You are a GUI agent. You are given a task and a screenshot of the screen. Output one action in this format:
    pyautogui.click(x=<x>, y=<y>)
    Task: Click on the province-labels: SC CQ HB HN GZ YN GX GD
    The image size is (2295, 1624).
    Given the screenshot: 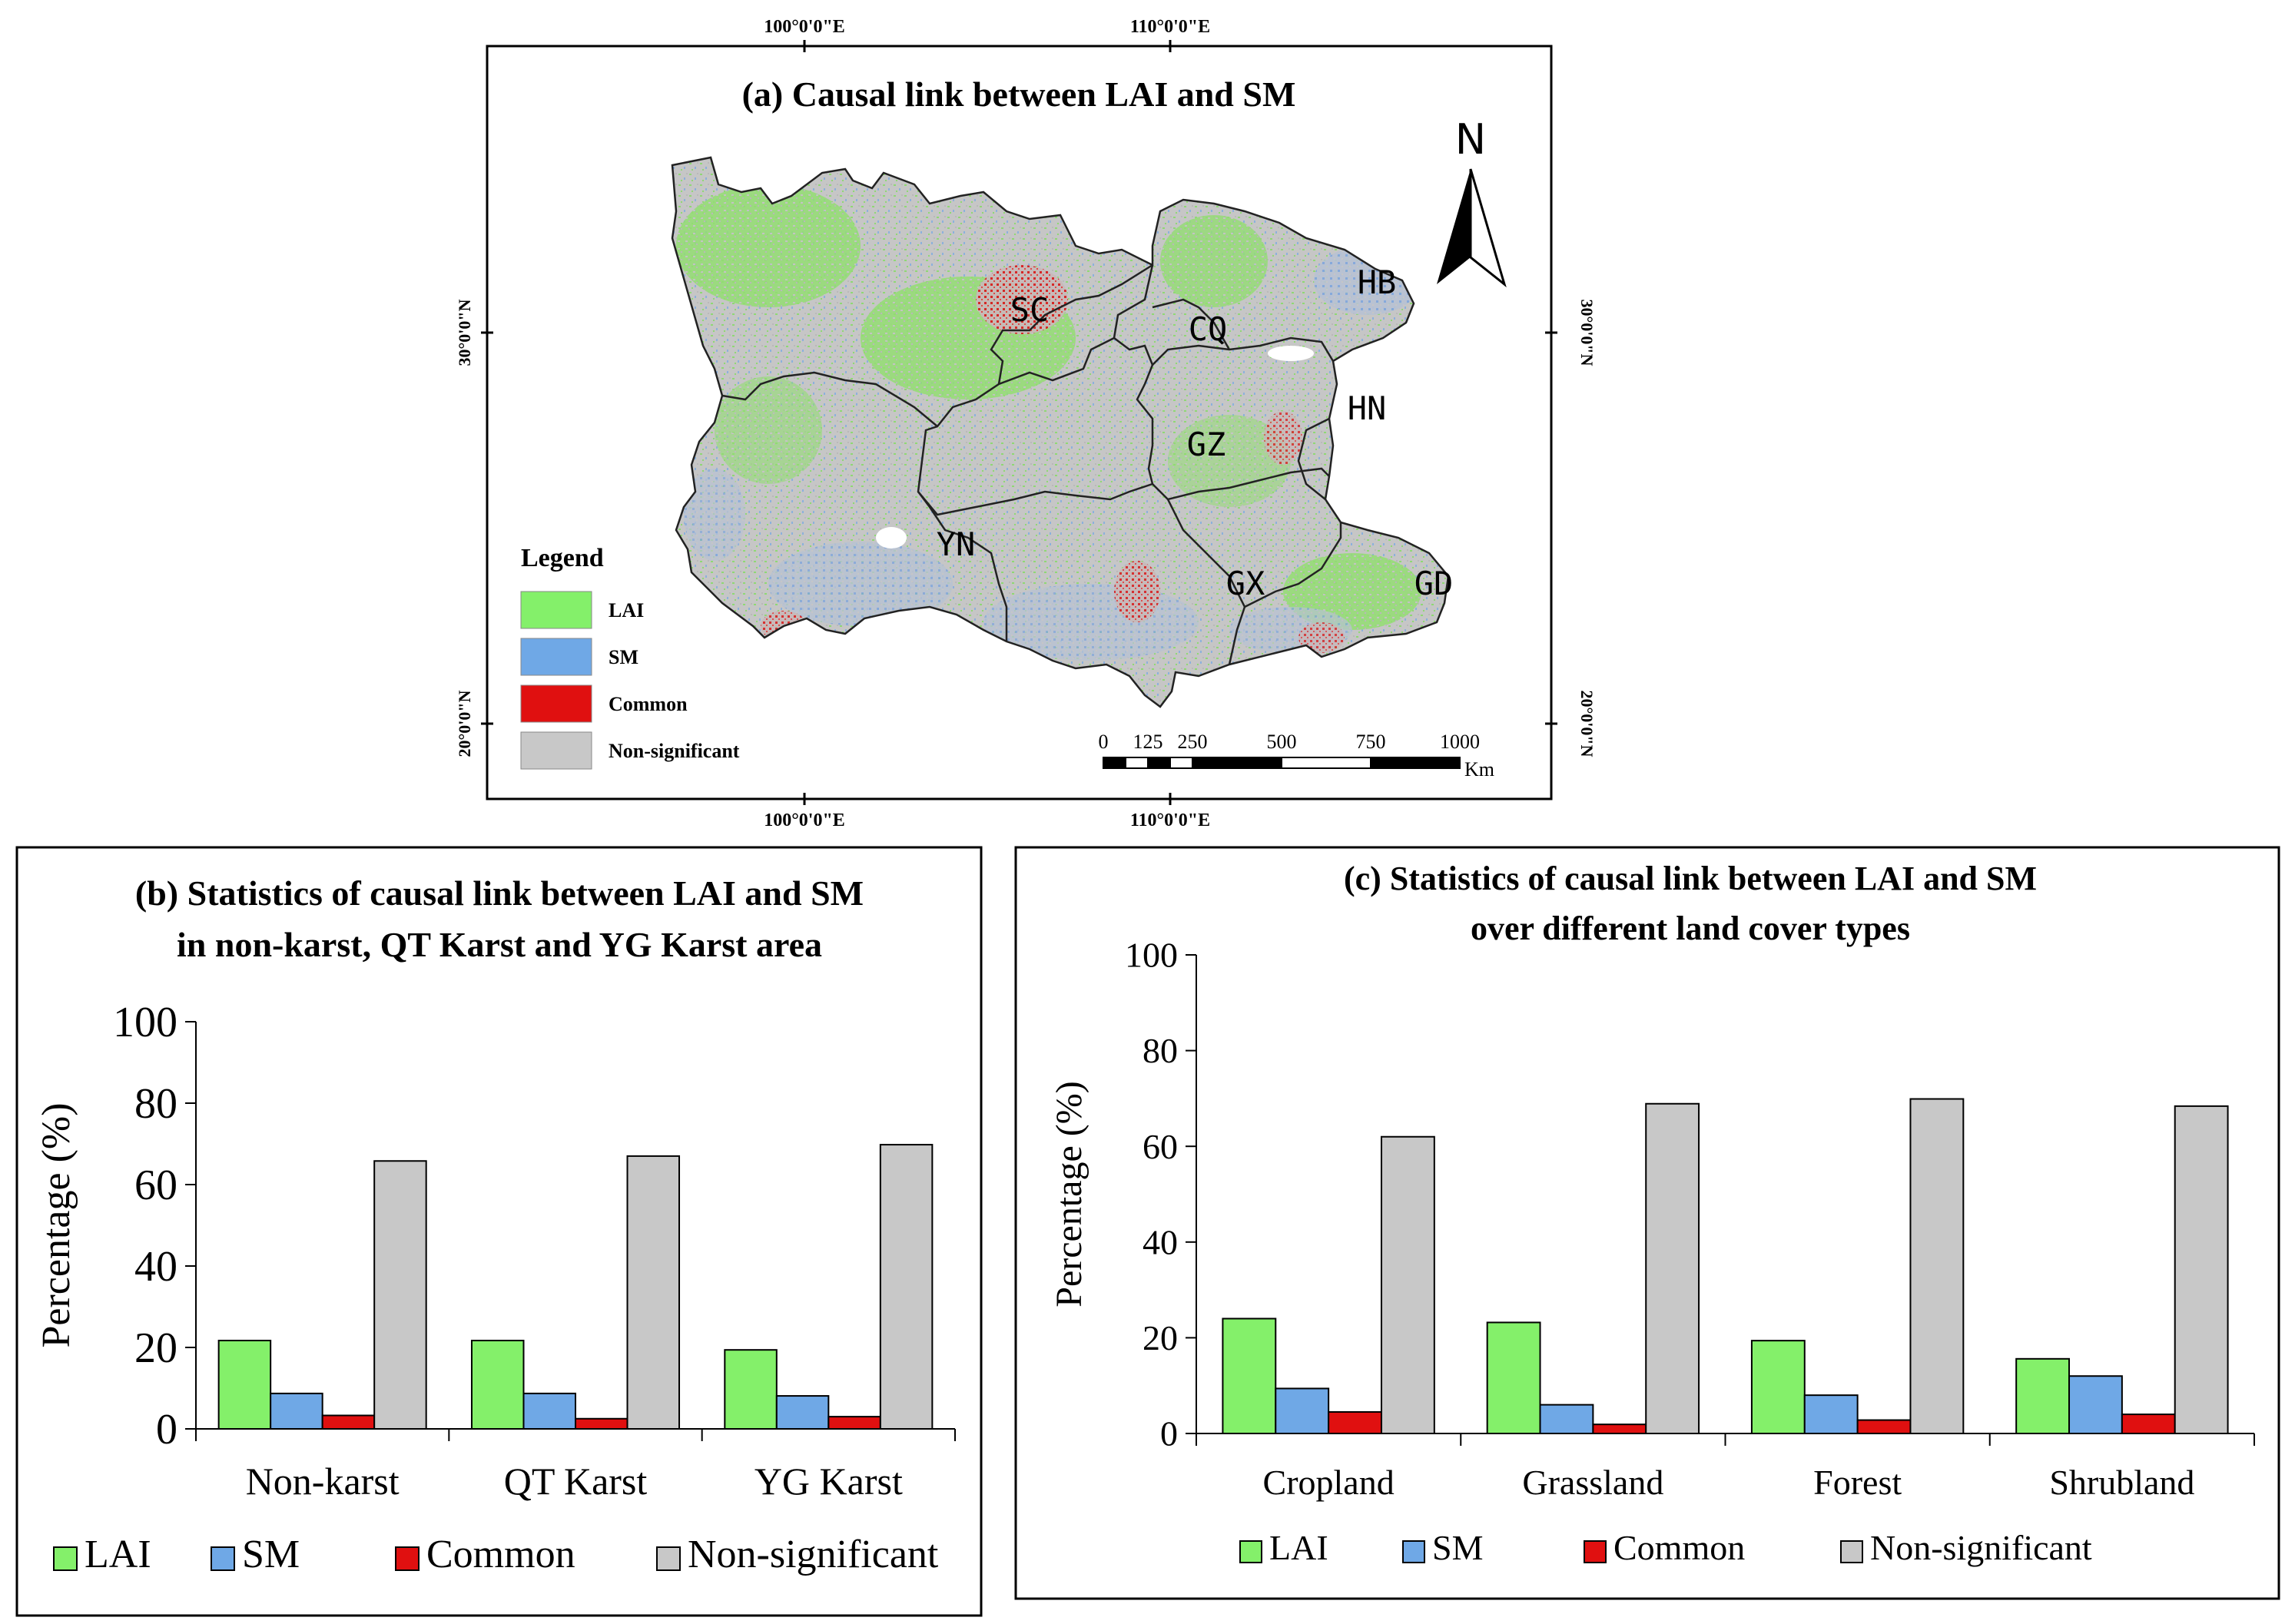 What is the action you would take?
    pyautogui.click(x=1195, y=433)
    